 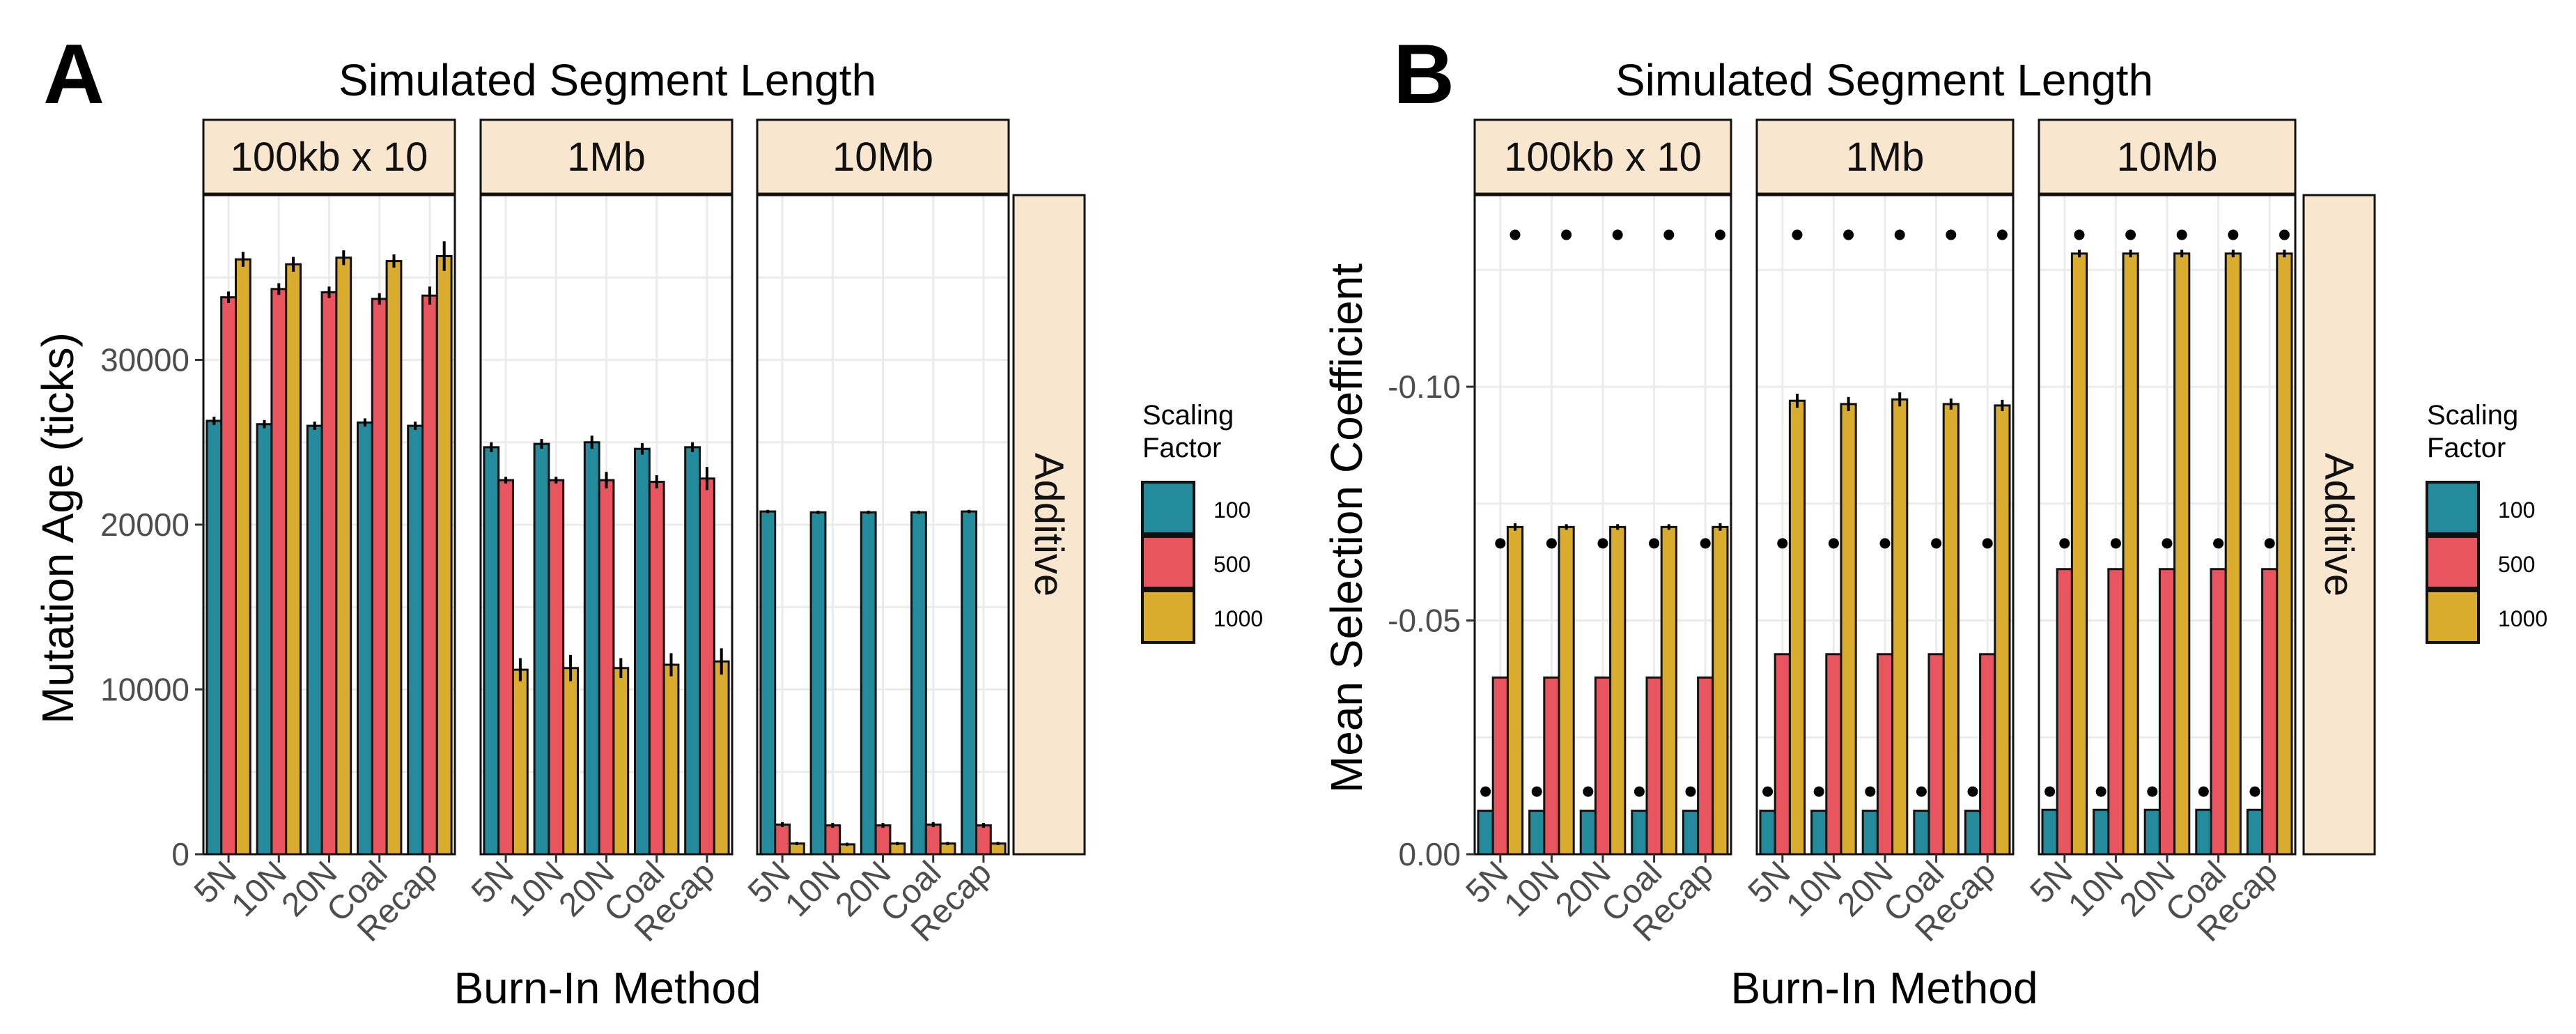 What do you see at coordinates (2284, 554) in the screenshot?
I see `panel-b-bar-10mb-recap-sf1000` at bounding box center [2284, 554].